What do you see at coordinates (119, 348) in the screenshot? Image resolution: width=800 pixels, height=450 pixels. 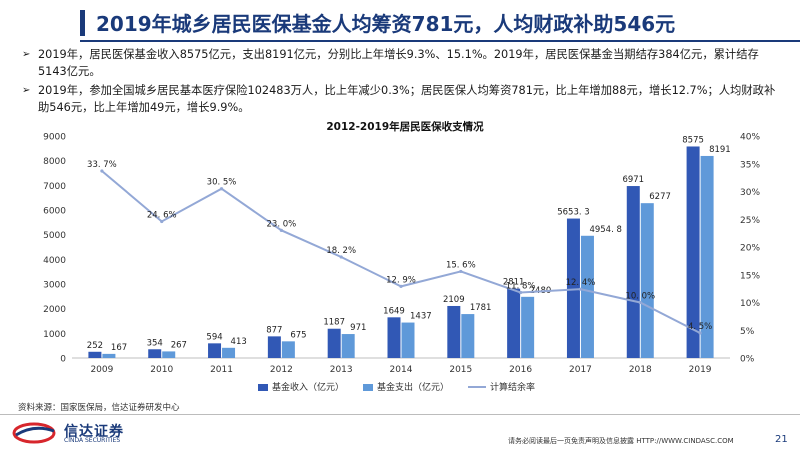 I see `expense-data-label: 167` at bounding box center [119, 348].